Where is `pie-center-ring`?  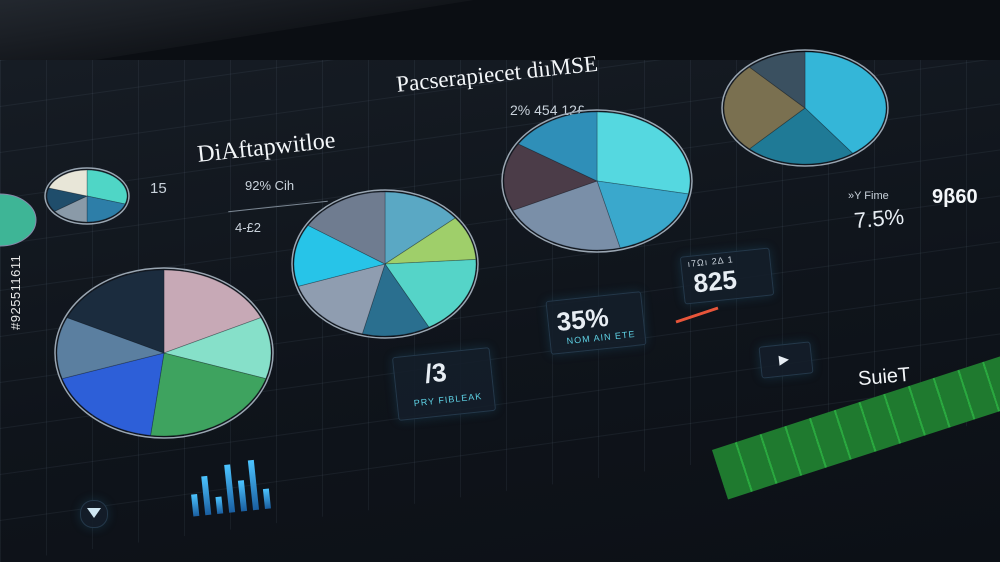
pie-center-ring is located at coordinates (385, 264).